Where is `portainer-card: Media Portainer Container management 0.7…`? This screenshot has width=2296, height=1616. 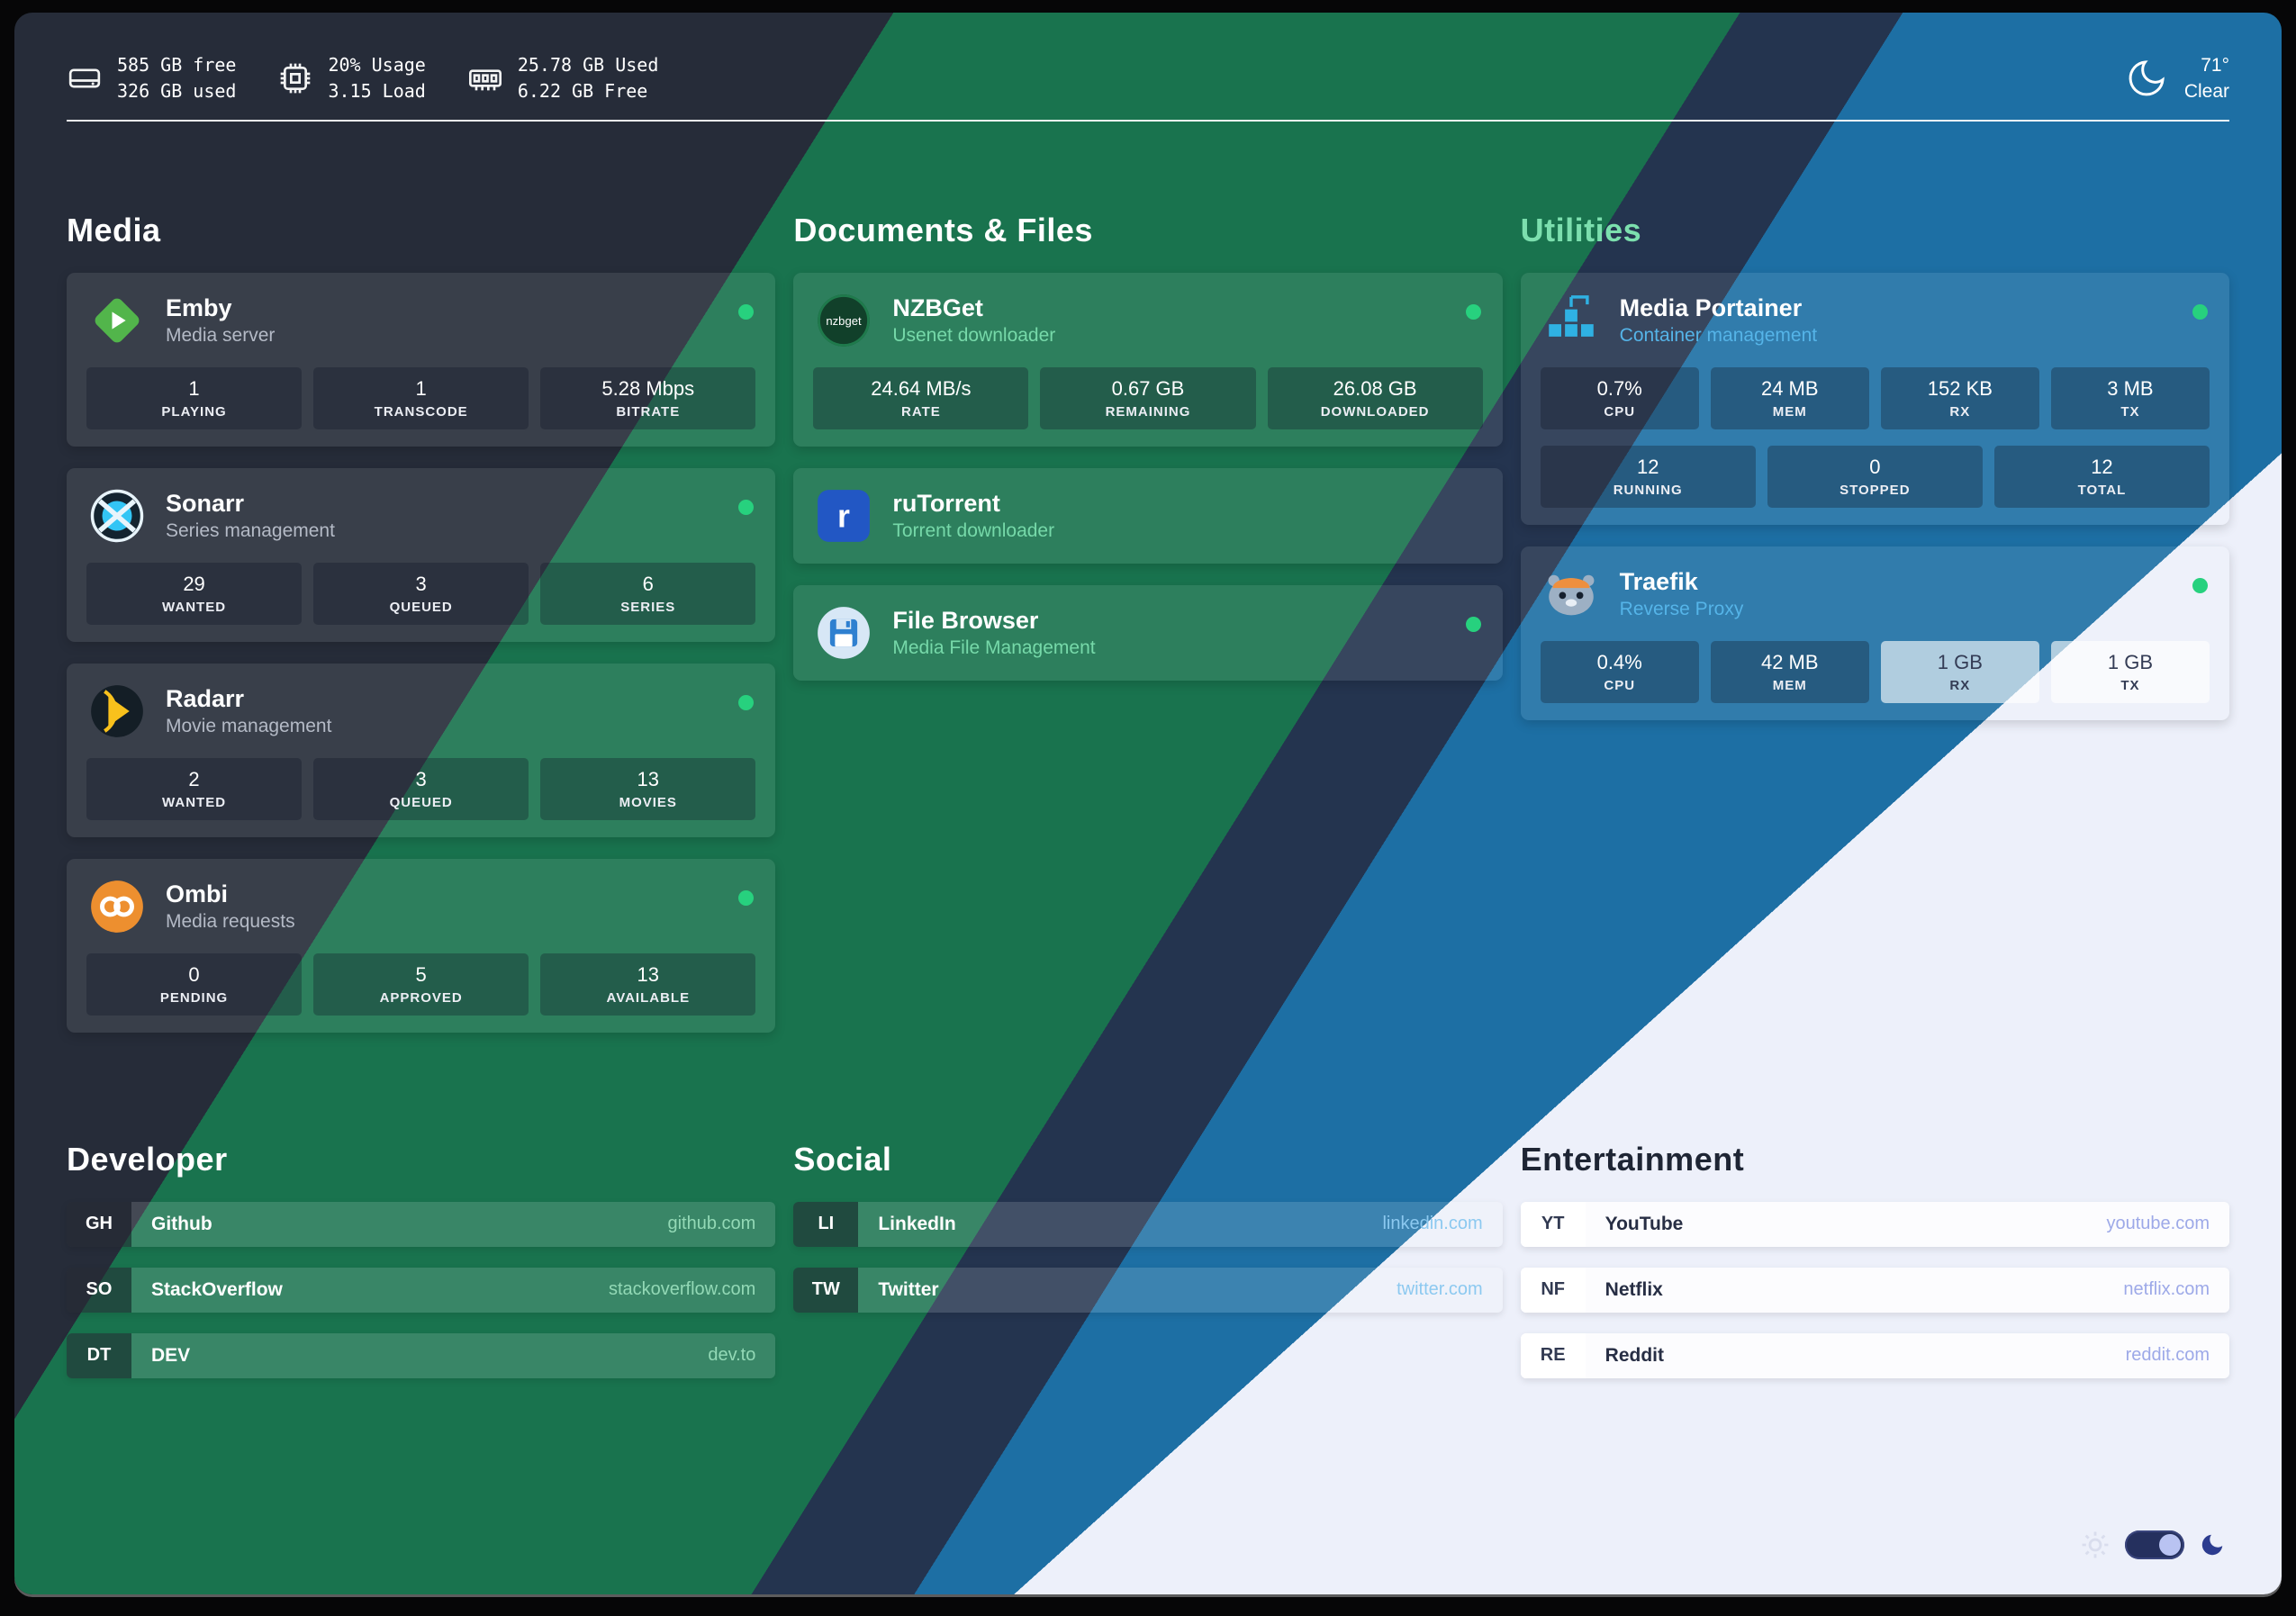
portainer-card: Media Portainer Container management 0.7… is located at coordinates (1874, 398).